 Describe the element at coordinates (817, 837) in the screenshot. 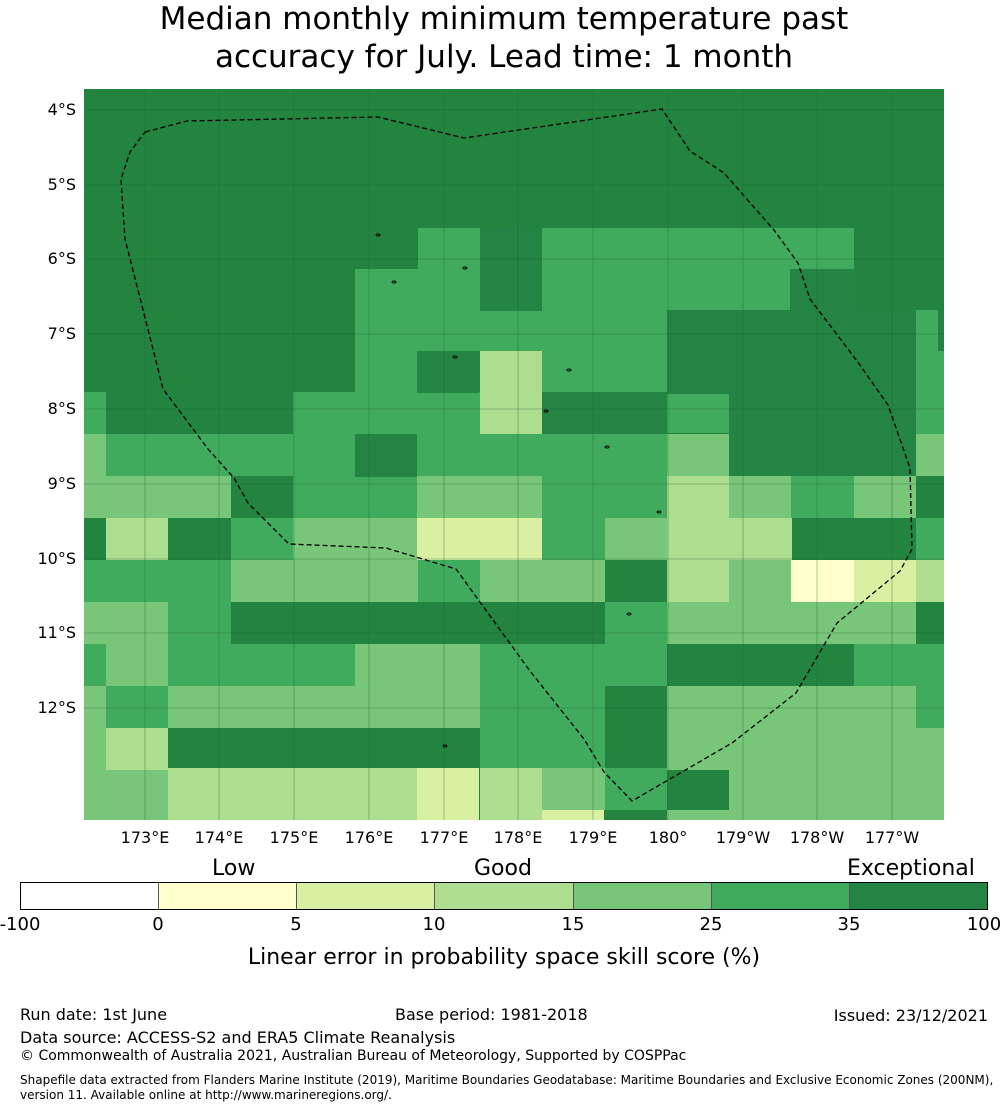

I see `lon-label-178w: 178°W` at that location.